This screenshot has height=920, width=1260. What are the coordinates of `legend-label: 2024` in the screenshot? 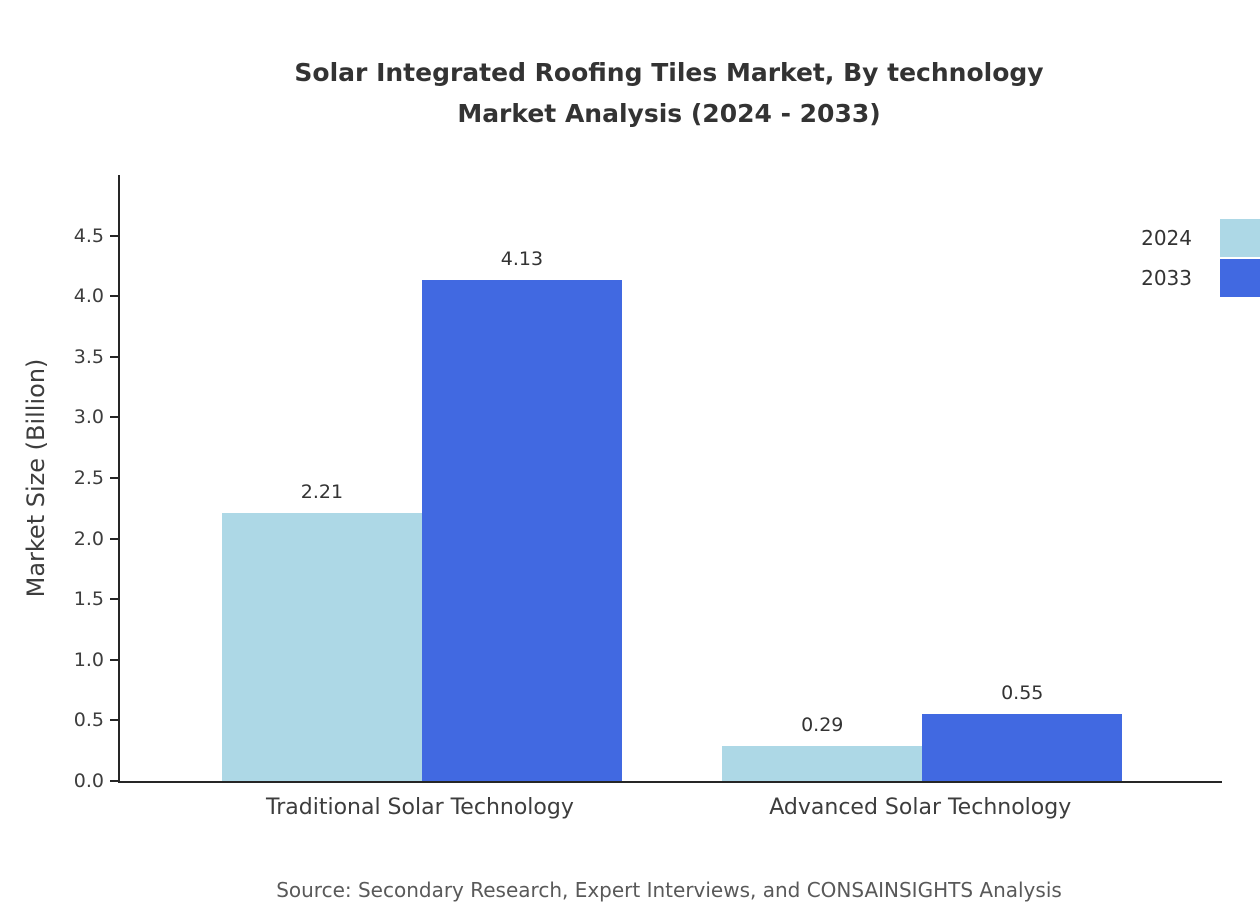 It's located at (1166, 238).